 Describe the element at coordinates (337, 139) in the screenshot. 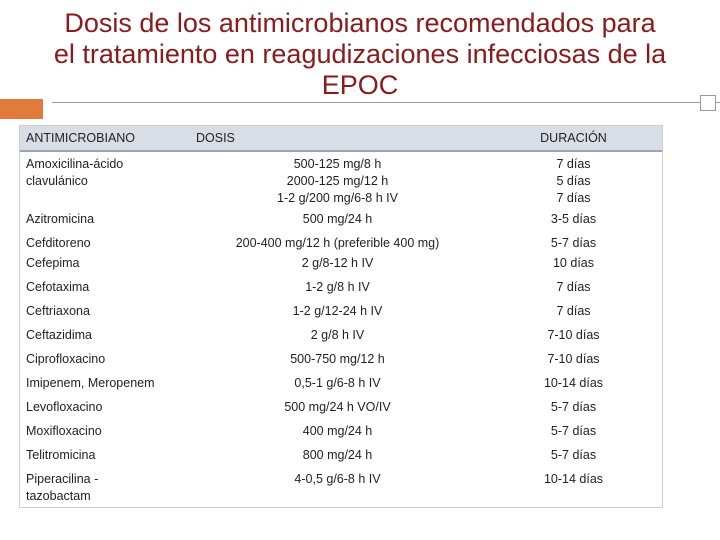

I see `header-dosis: DOSIS` at that location.